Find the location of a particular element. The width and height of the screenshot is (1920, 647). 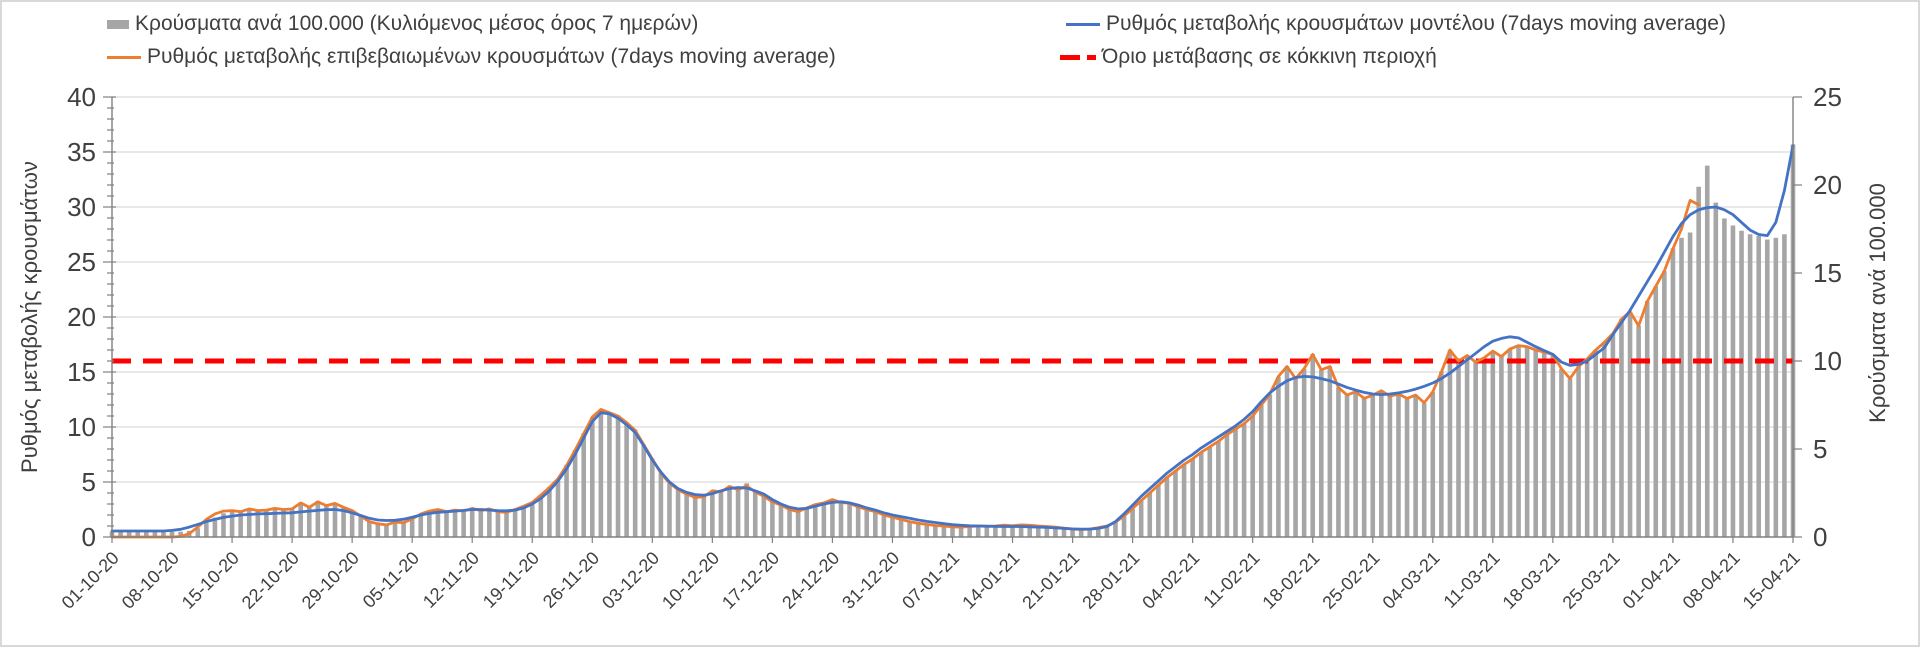

left-tick-label: 15 is located at coordinates (81, 372).